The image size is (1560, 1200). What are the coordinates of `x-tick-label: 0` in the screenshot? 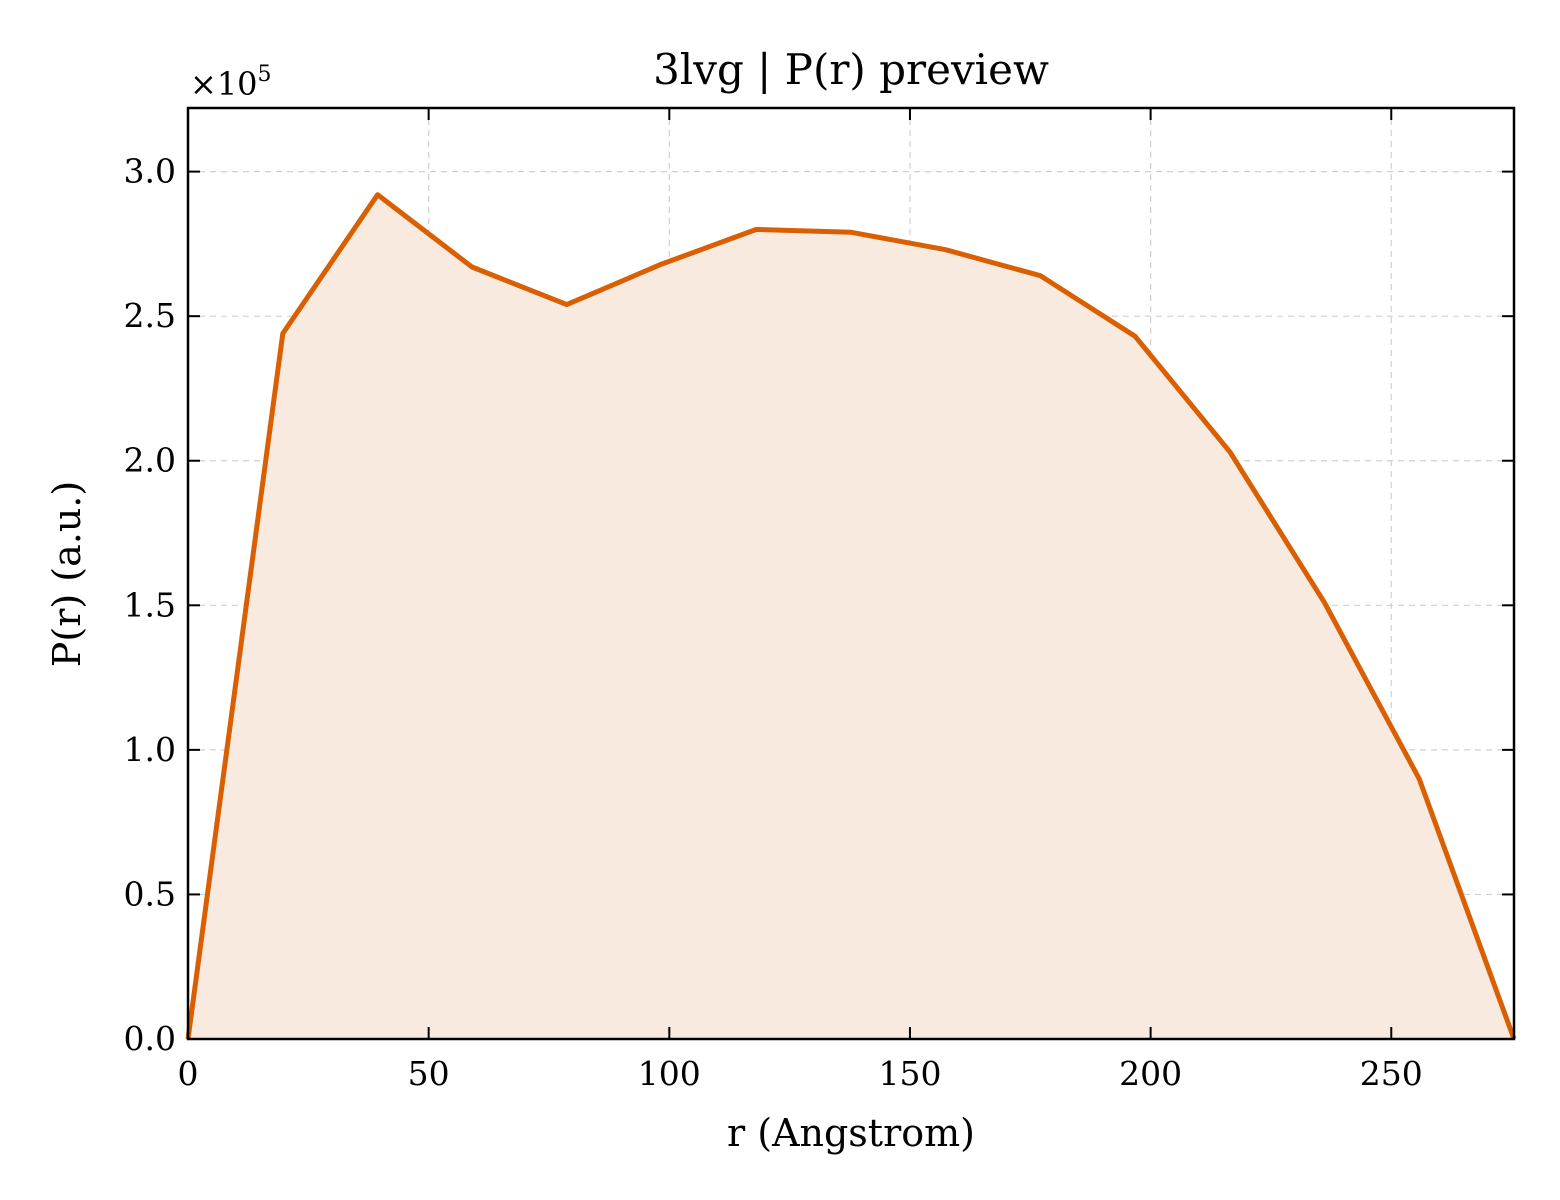 It's located at (188, 1073).